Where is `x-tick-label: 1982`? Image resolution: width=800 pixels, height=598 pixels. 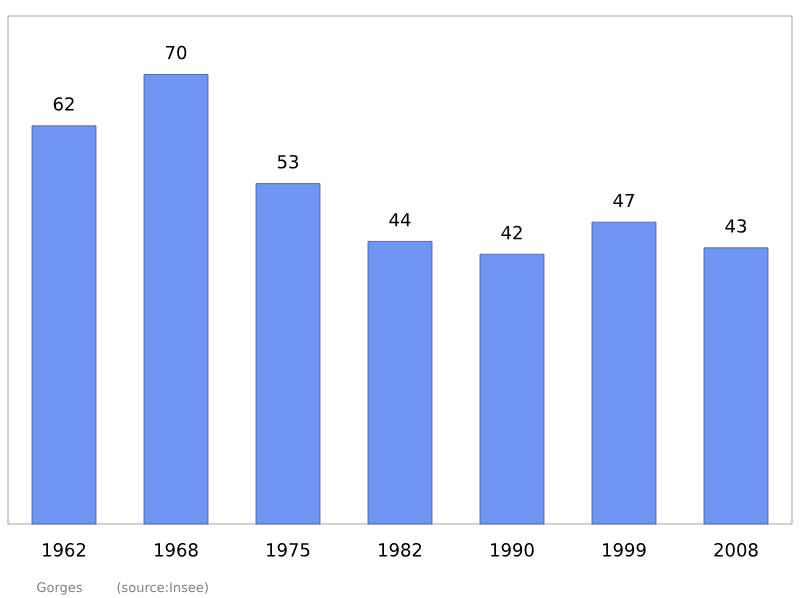
x-tick-label: 1982 is located at coordinates (400, 550).